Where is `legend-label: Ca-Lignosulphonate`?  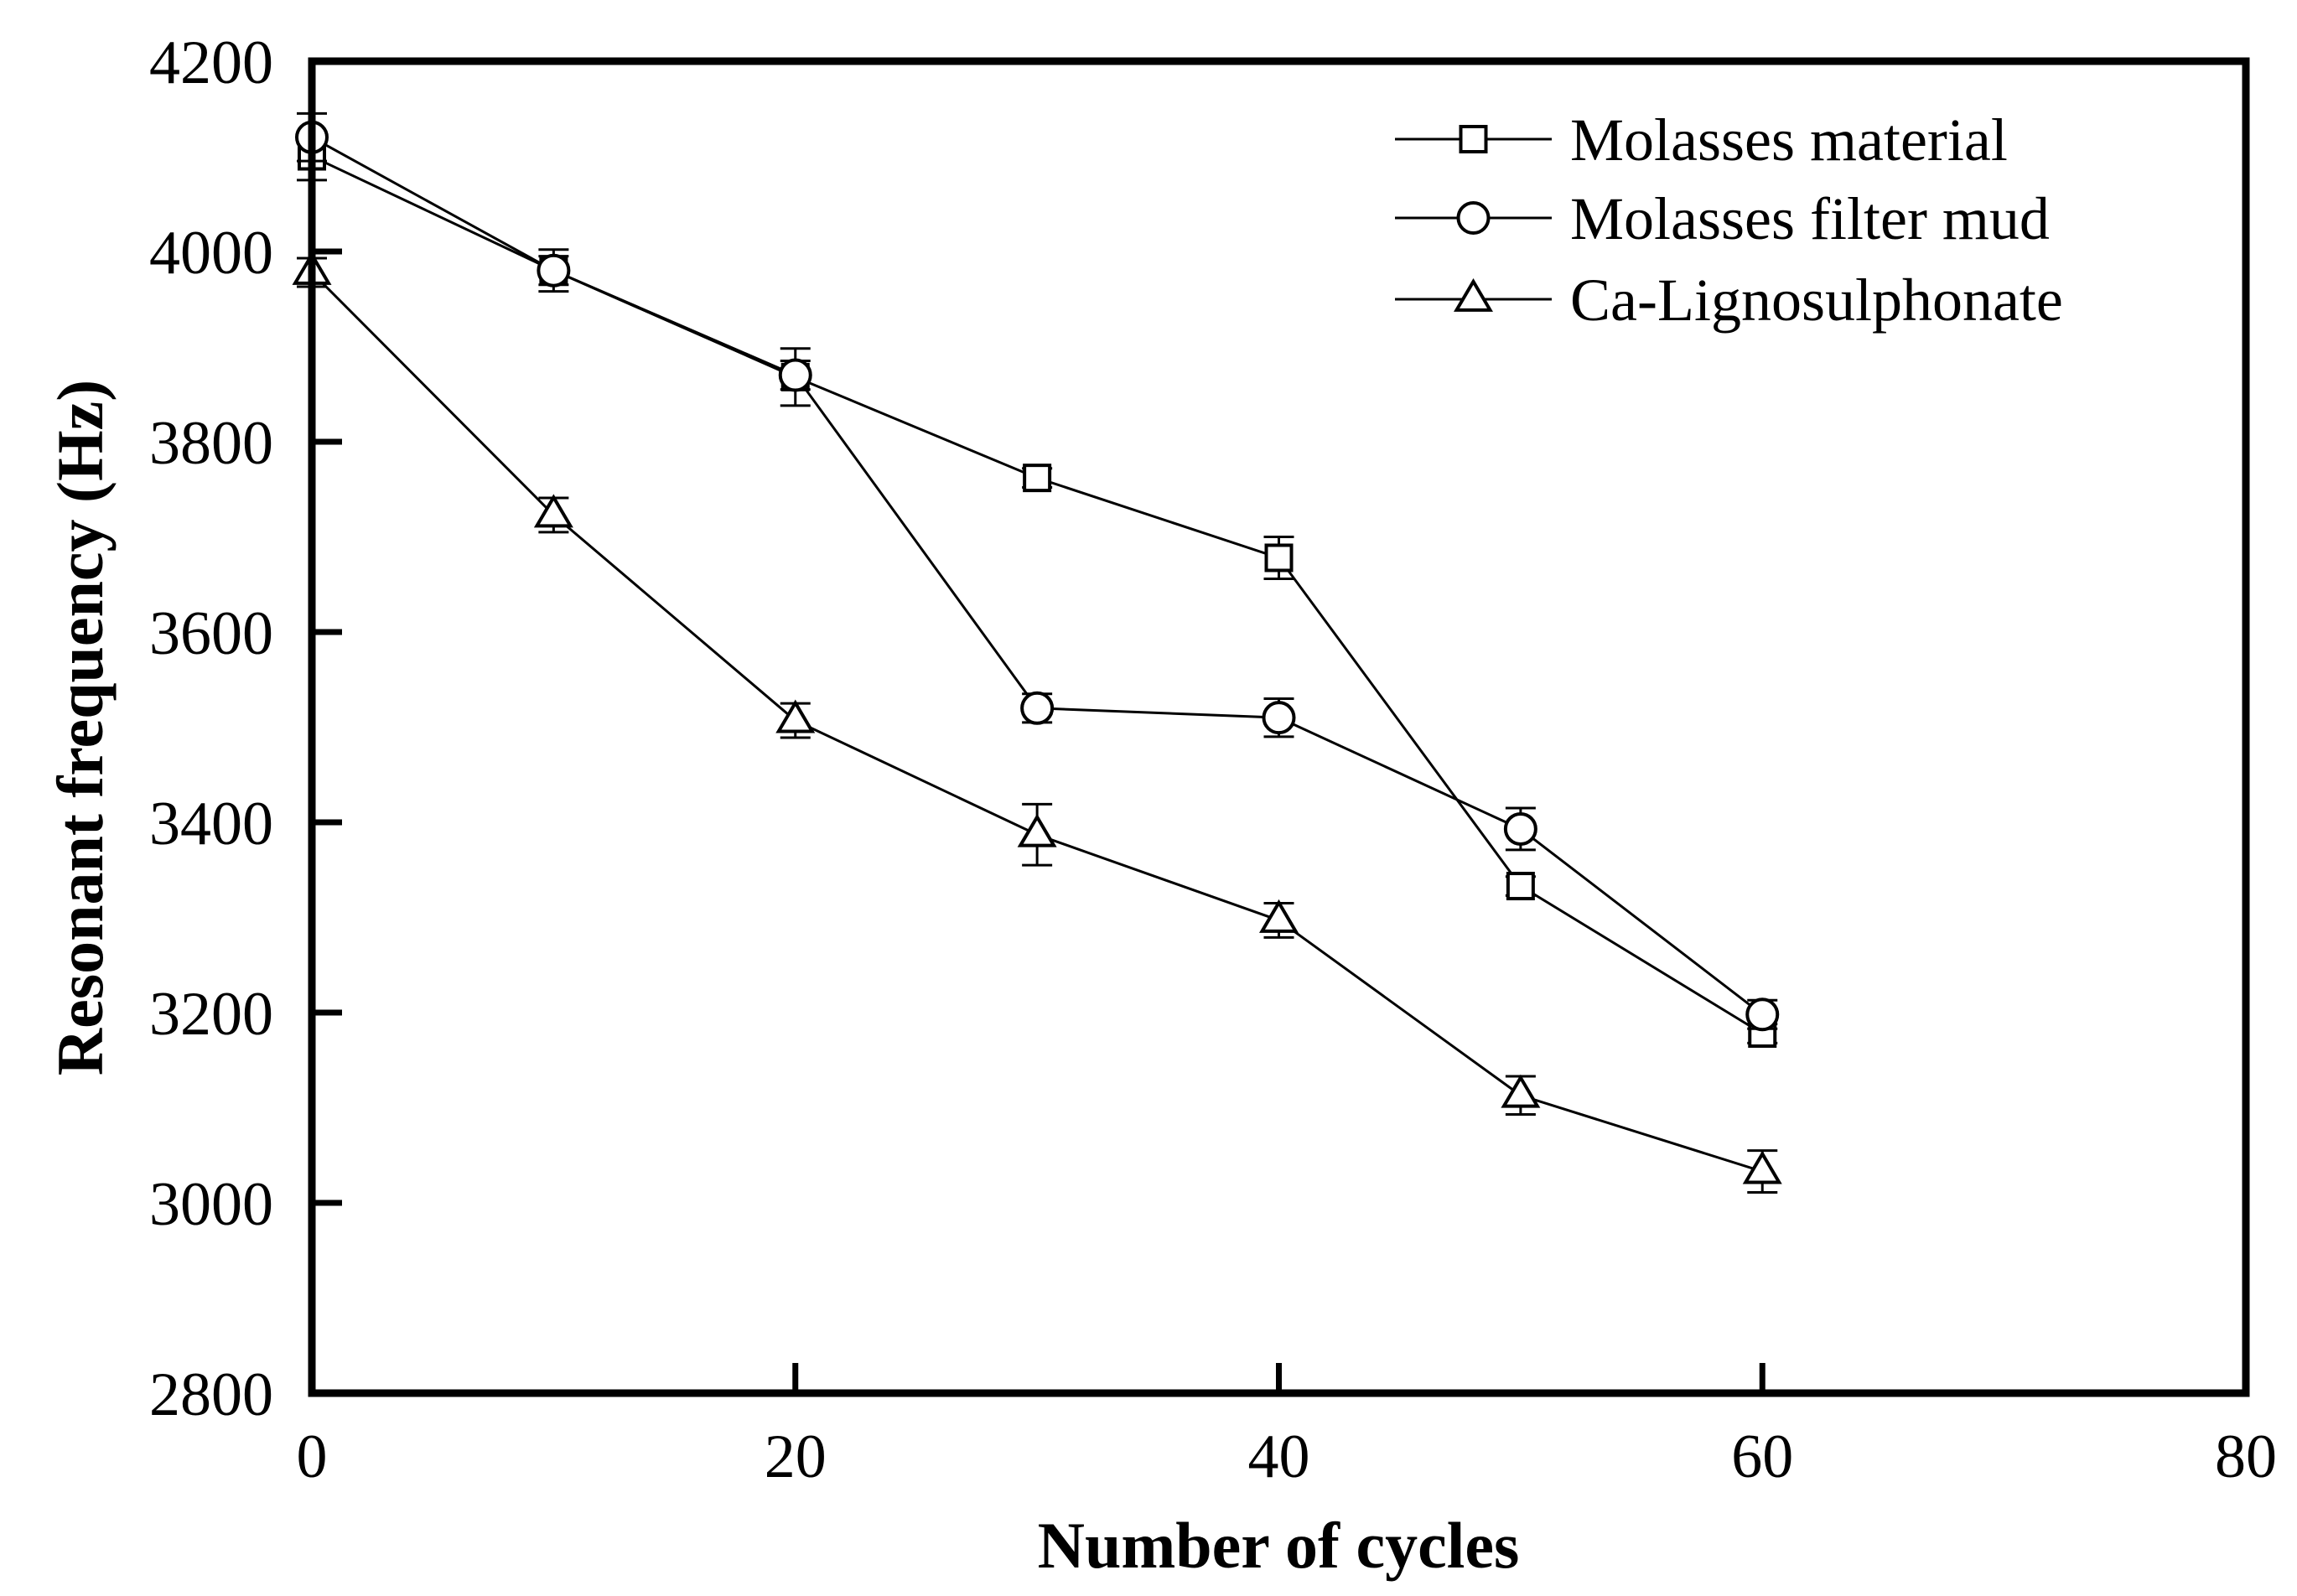
legend-label: Ca-Lignosulphonate is located at coordinates (1816, 300).